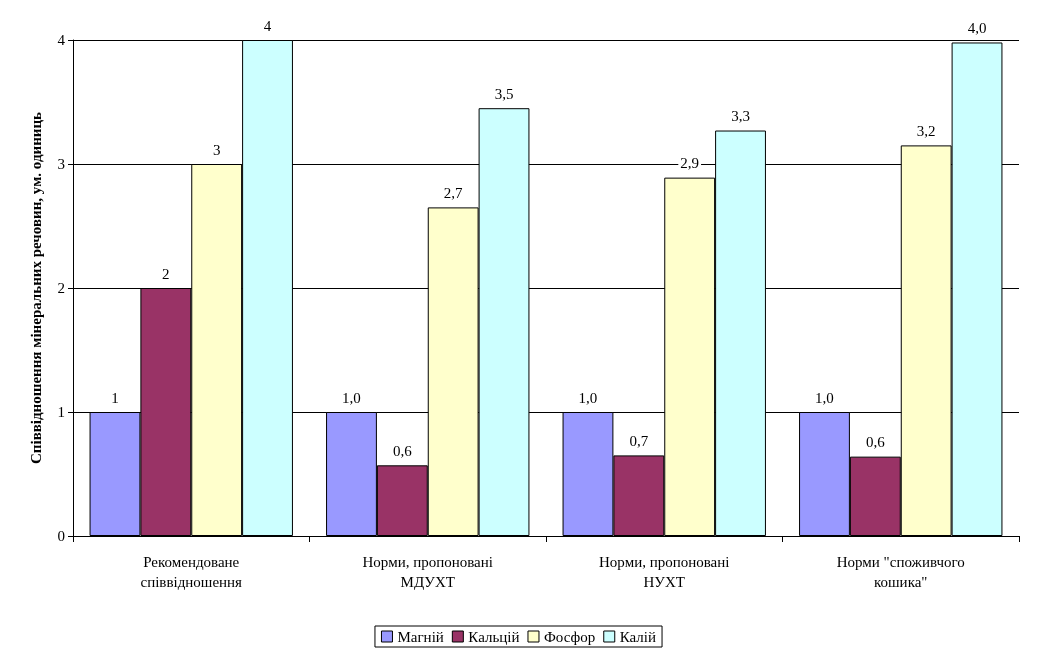 This screenshot has width=1037, height=659. Describe the element at coordinates (61, 288) in the screenshot. I see `y-tick-label: 2` at that location.